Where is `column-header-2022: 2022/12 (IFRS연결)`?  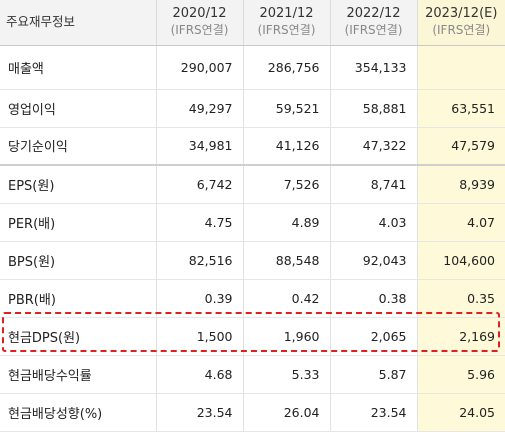 column-header-2022: 2022/12 (IFRS연결) is located at coordinates (373, 23).